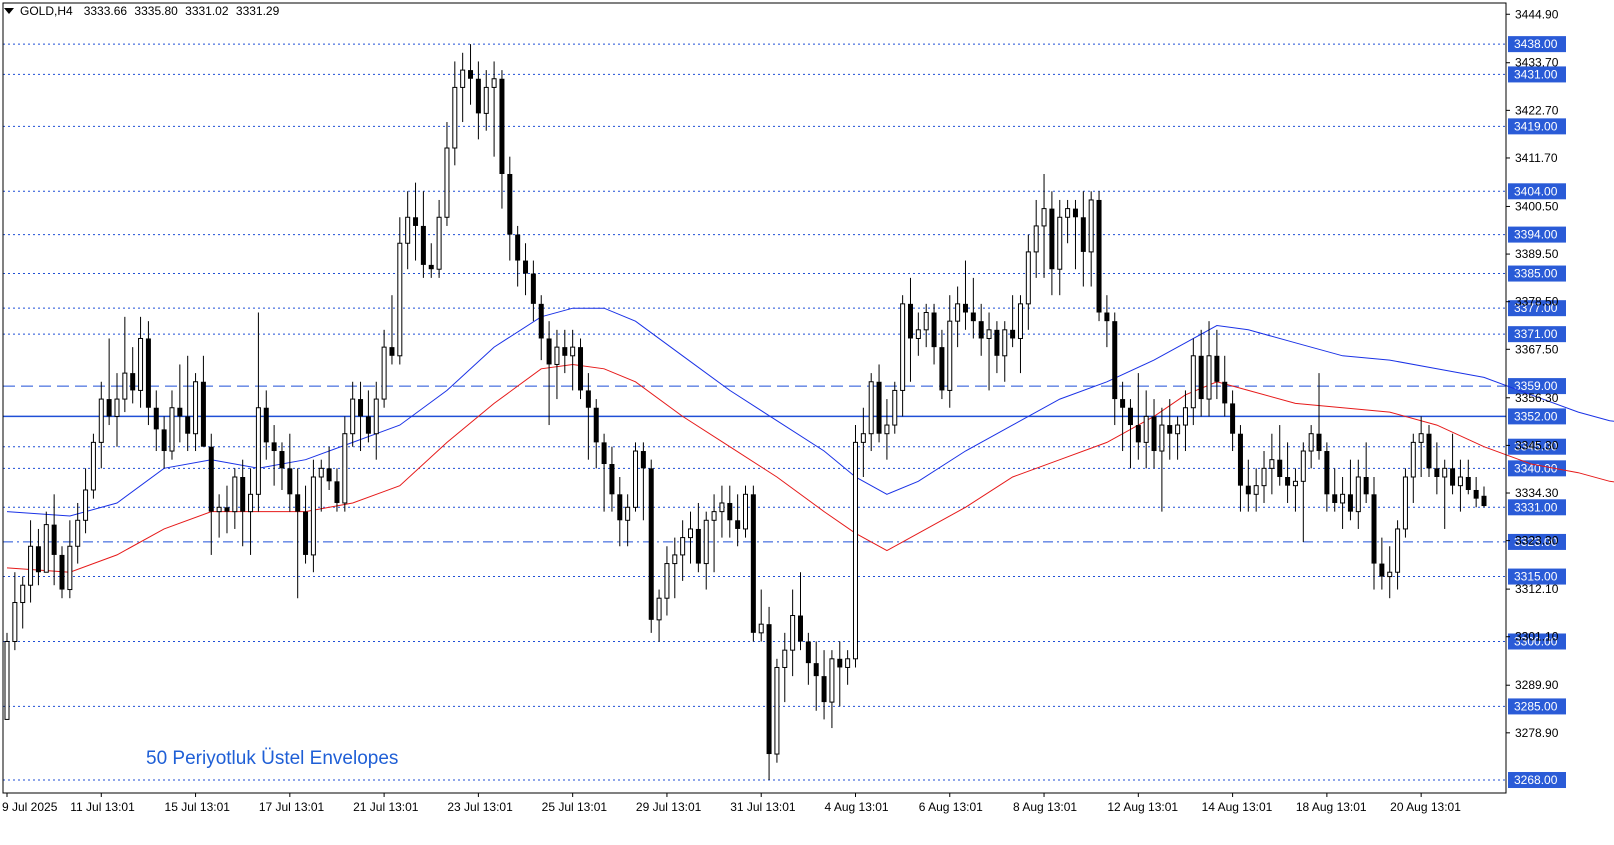 This screenshot has width=1614, height=845. I want to click on price-tag-label: 3323.00, so click(1536, 542).